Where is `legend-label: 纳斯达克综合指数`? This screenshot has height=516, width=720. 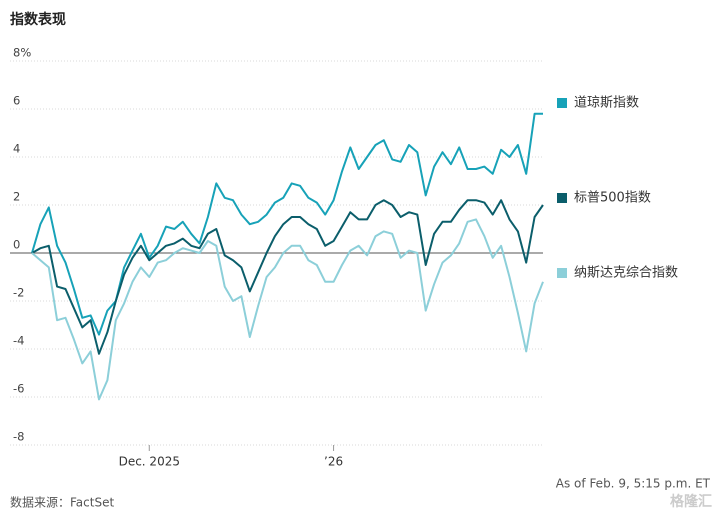
legend-label: 纳斯达克综合指数 is located at coordinates (626, 273).